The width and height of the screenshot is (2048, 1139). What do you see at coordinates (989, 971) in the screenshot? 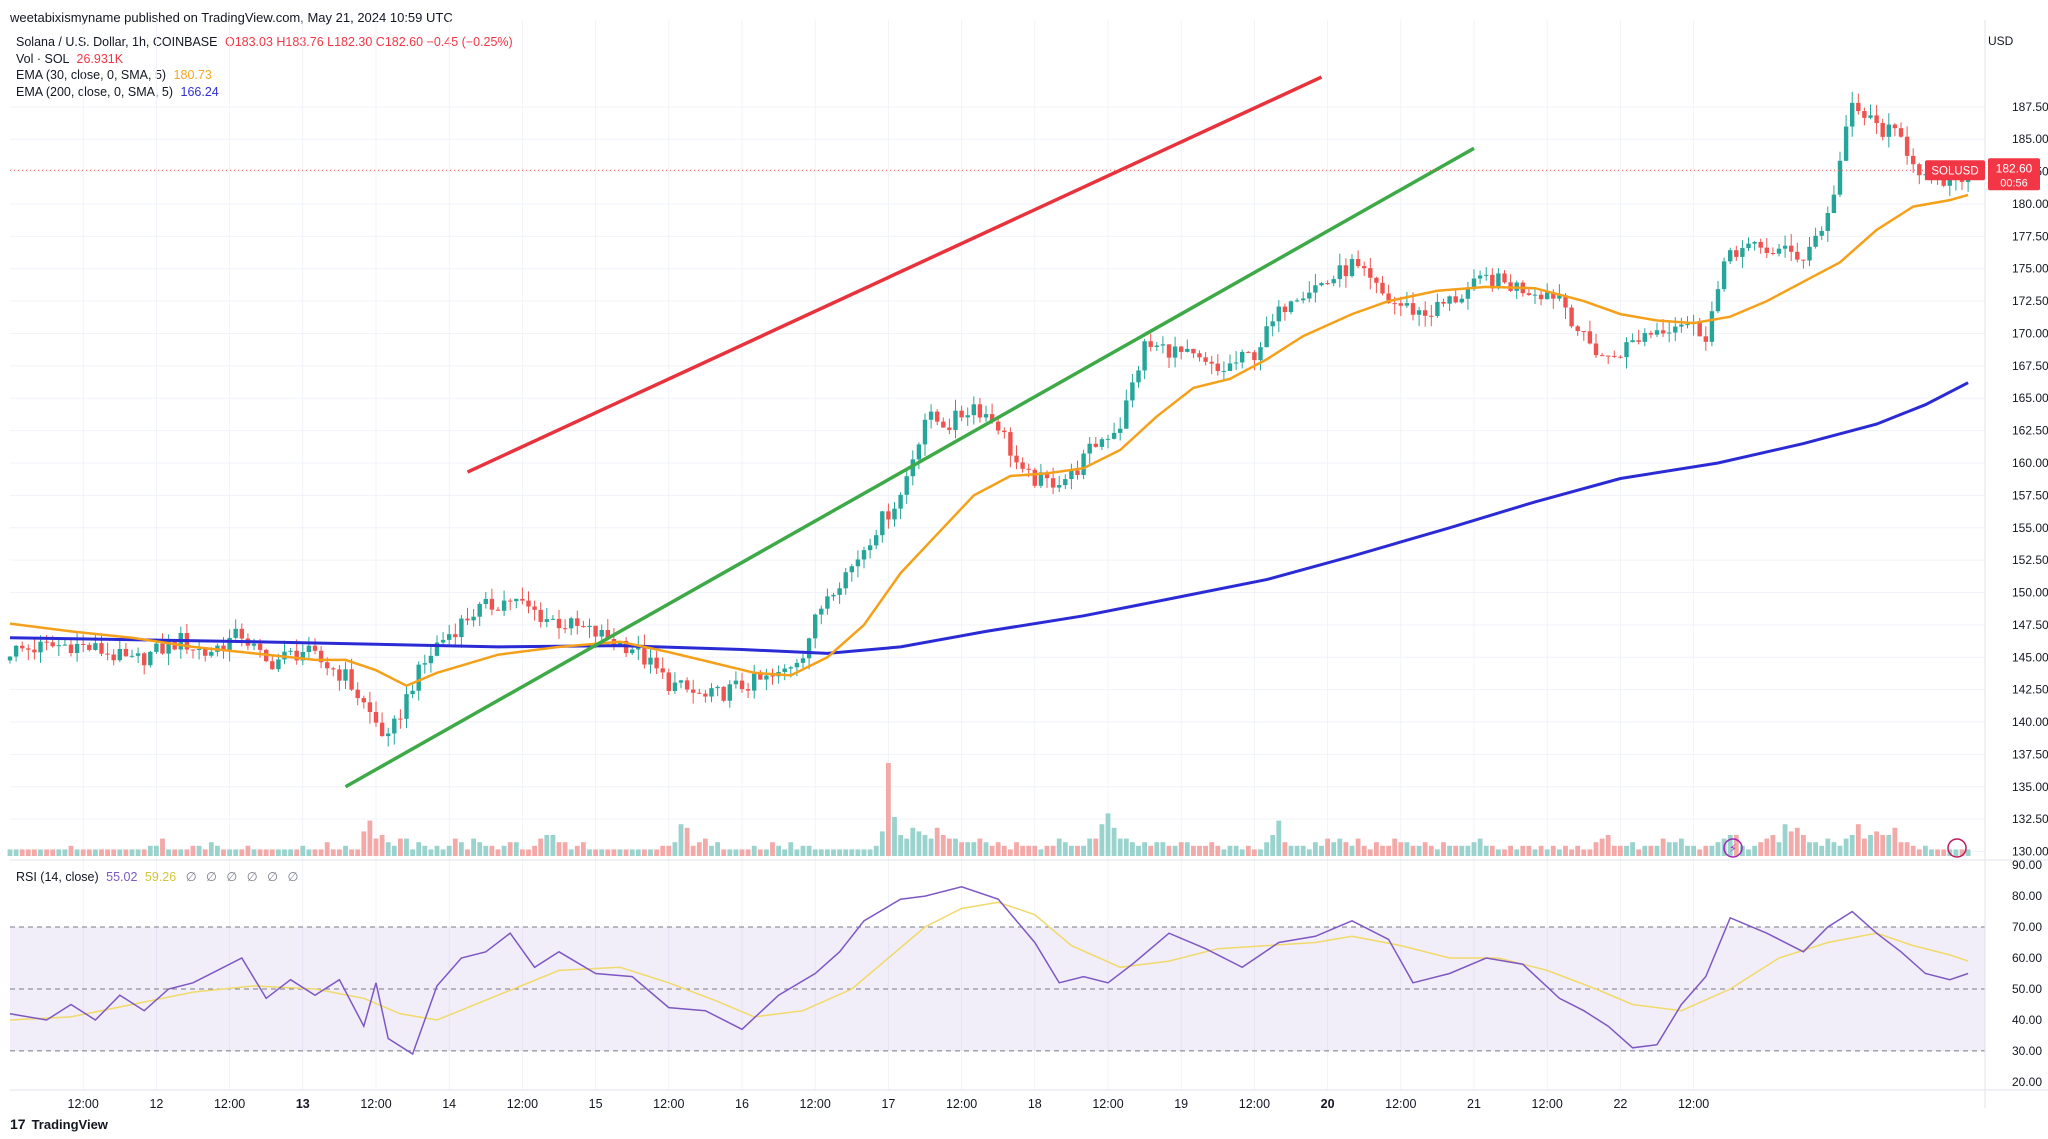
I see `rsi-line` at bounding box center [989, 971].